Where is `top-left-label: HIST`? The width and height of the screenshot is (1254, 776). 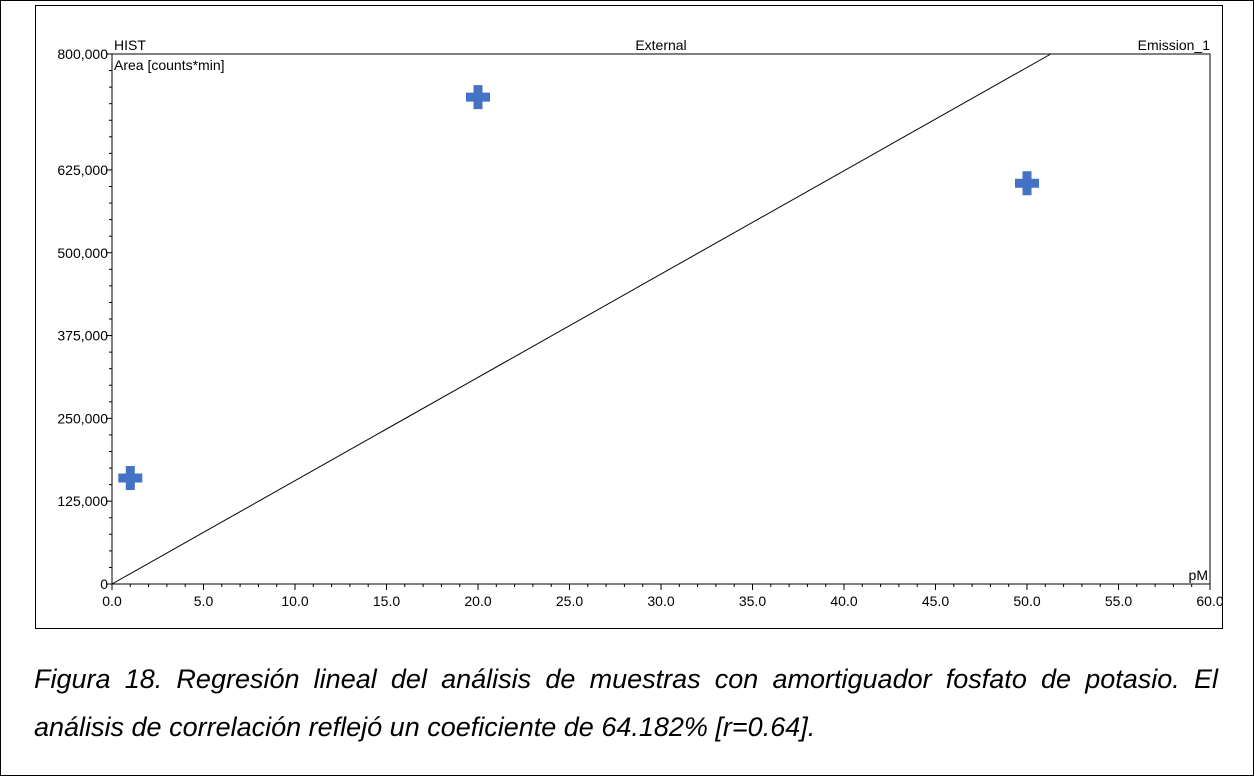
top-left-label: HIST is located at coordinates (130, 45).